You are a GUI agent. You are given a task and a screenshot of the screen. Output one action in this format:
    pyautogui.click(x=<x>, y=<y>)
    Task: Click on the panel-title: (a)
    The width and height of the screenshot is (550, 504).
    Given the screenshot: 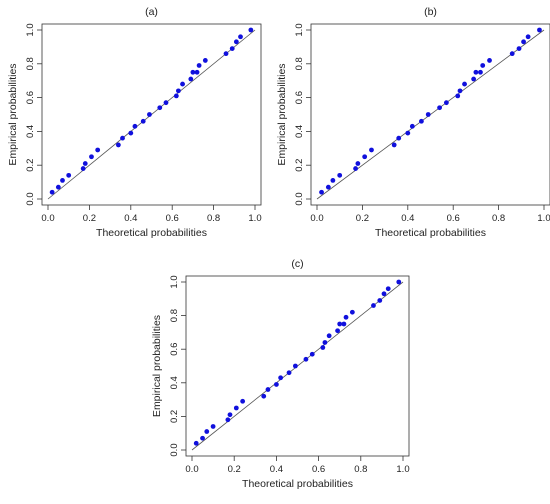 What is the action you would take?
    pyautogui.click(x=151, y=12)
    